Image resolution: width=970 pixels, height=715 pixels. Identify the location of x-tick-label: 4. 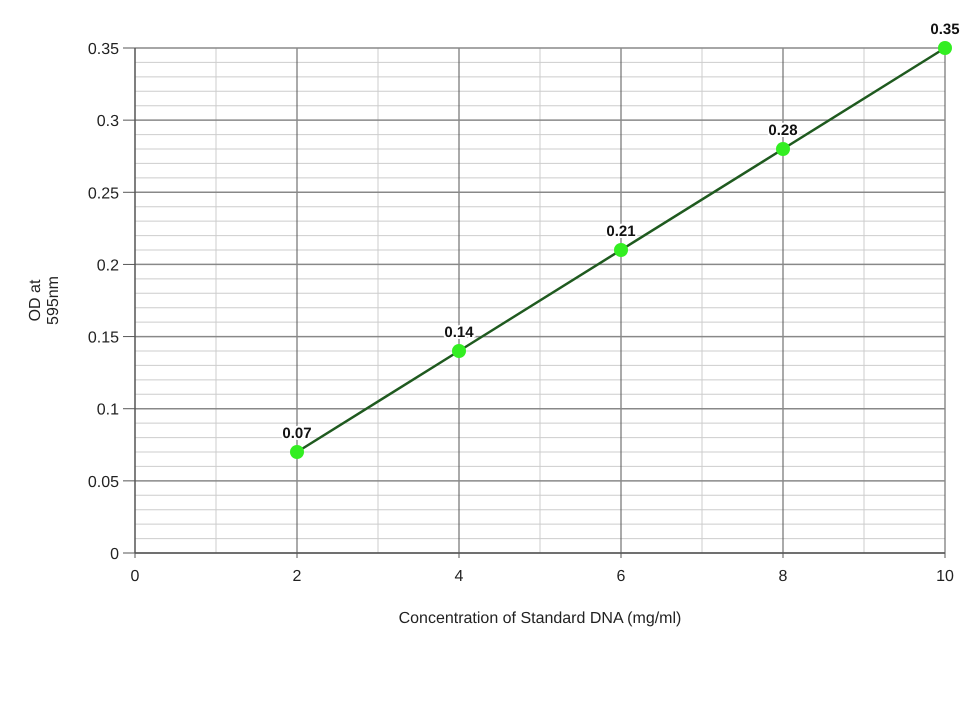
(459, 576).